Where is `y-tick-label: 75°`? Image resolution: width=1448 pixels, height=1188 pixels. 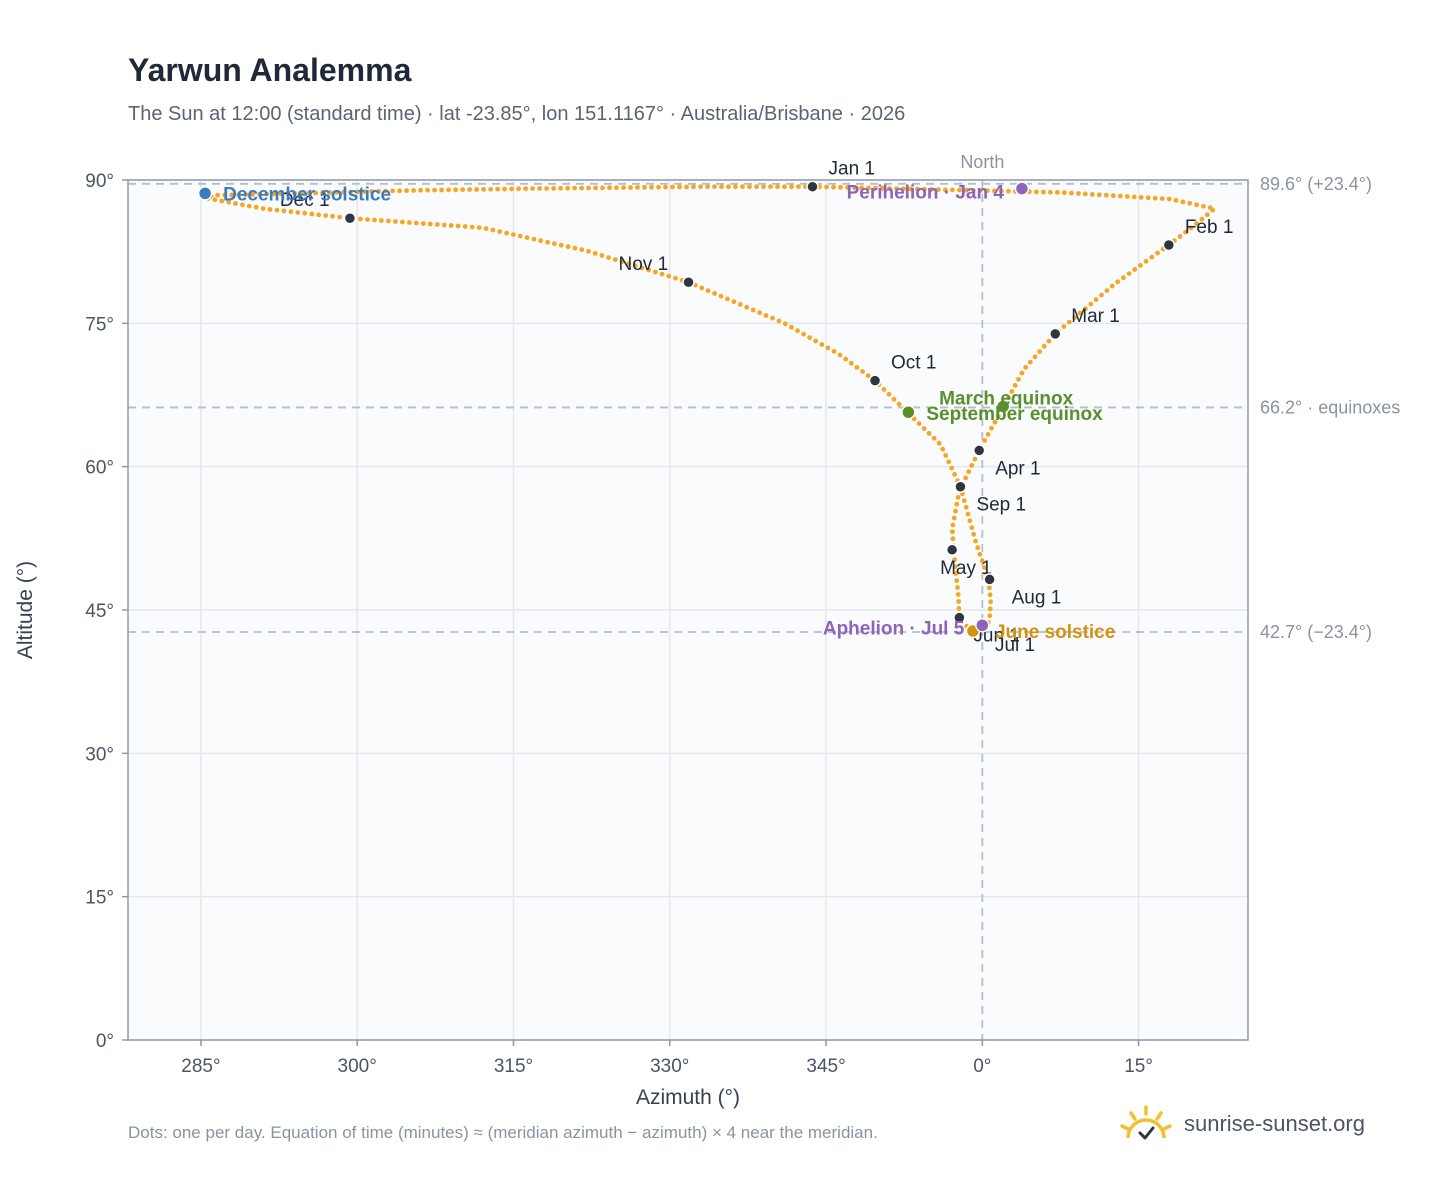 y-tick-label: 75° is located at coordinates (99, 324).